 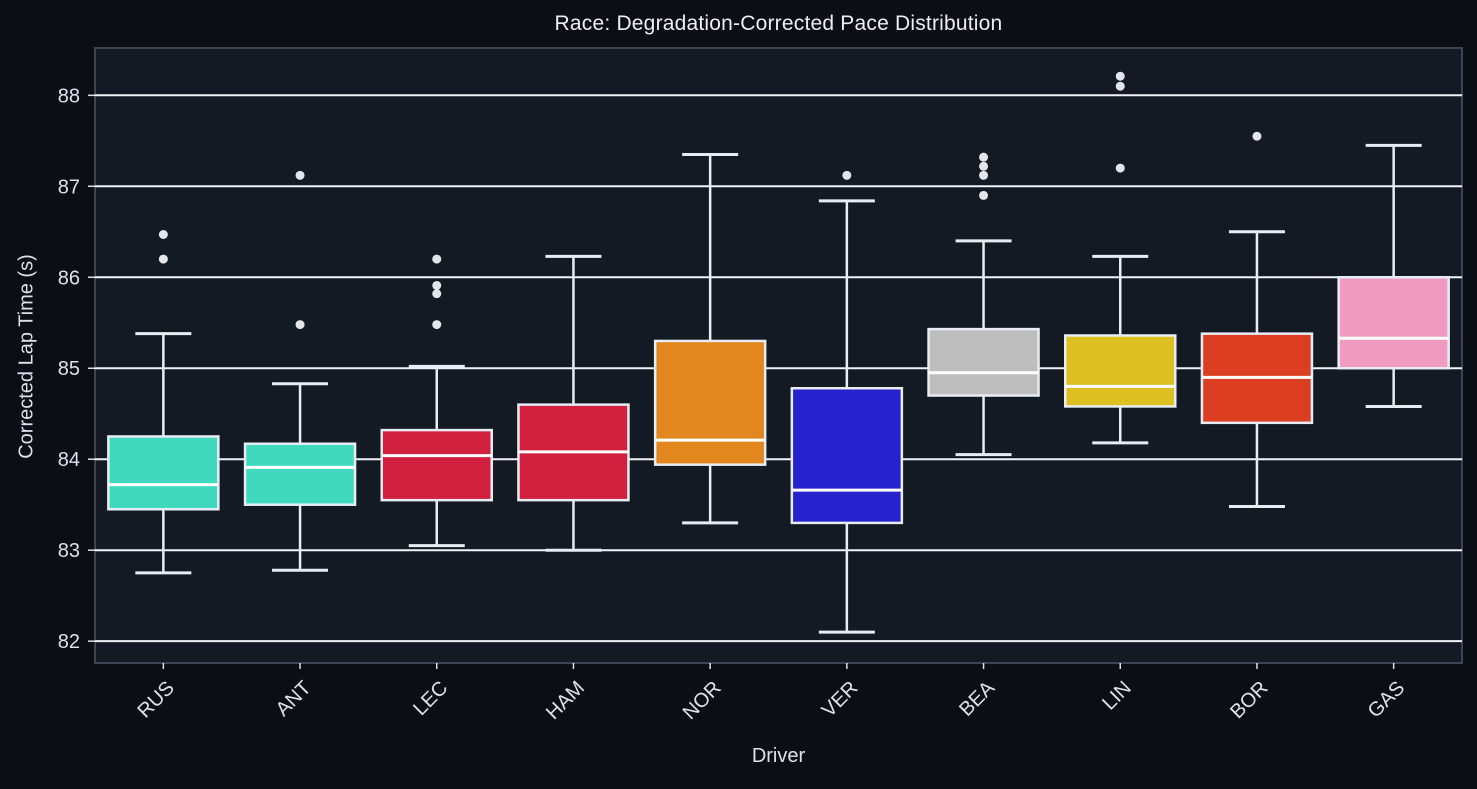 I want to click on x-tick-label: BEA, so click(x=977, y=699).